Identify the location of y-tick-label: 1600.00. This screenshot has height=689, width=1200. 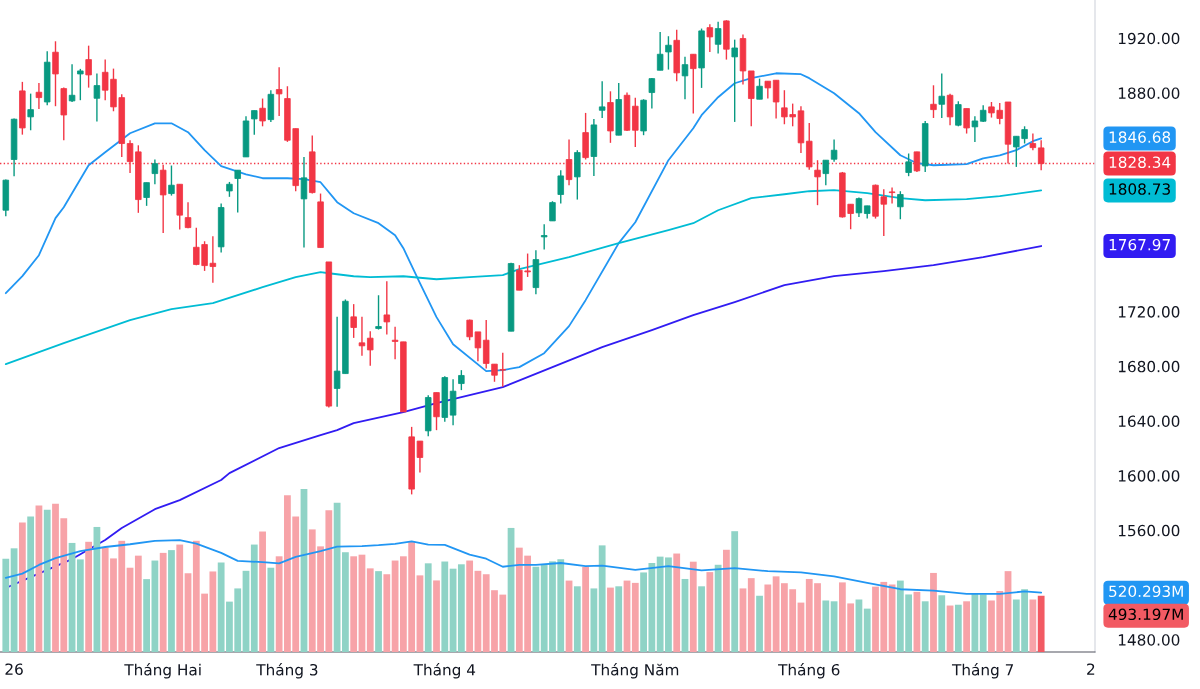
(1149, 476).